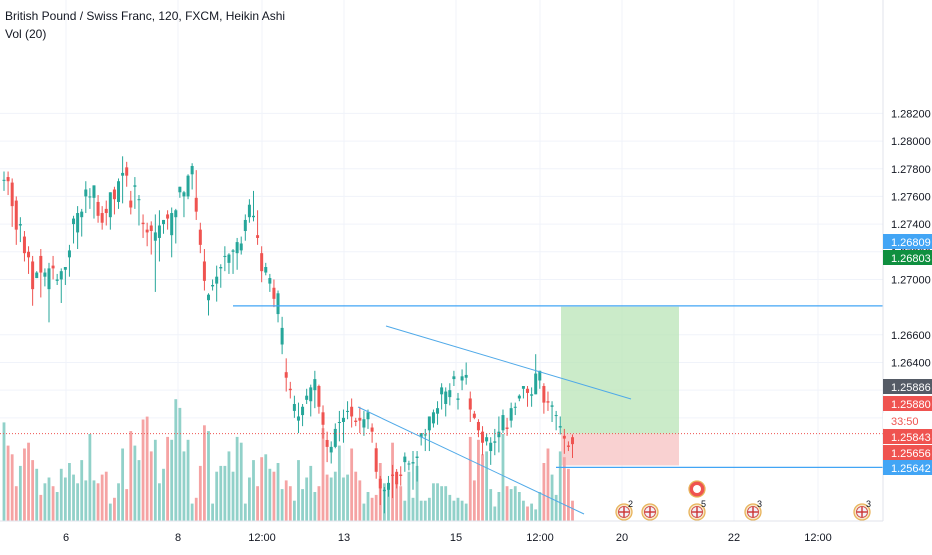 The width and height of the screenshot is (932, 555). Describe the element at coordinates (911, 363) in the screenshot. I see `price-tick-label: 1.26400` at that location.